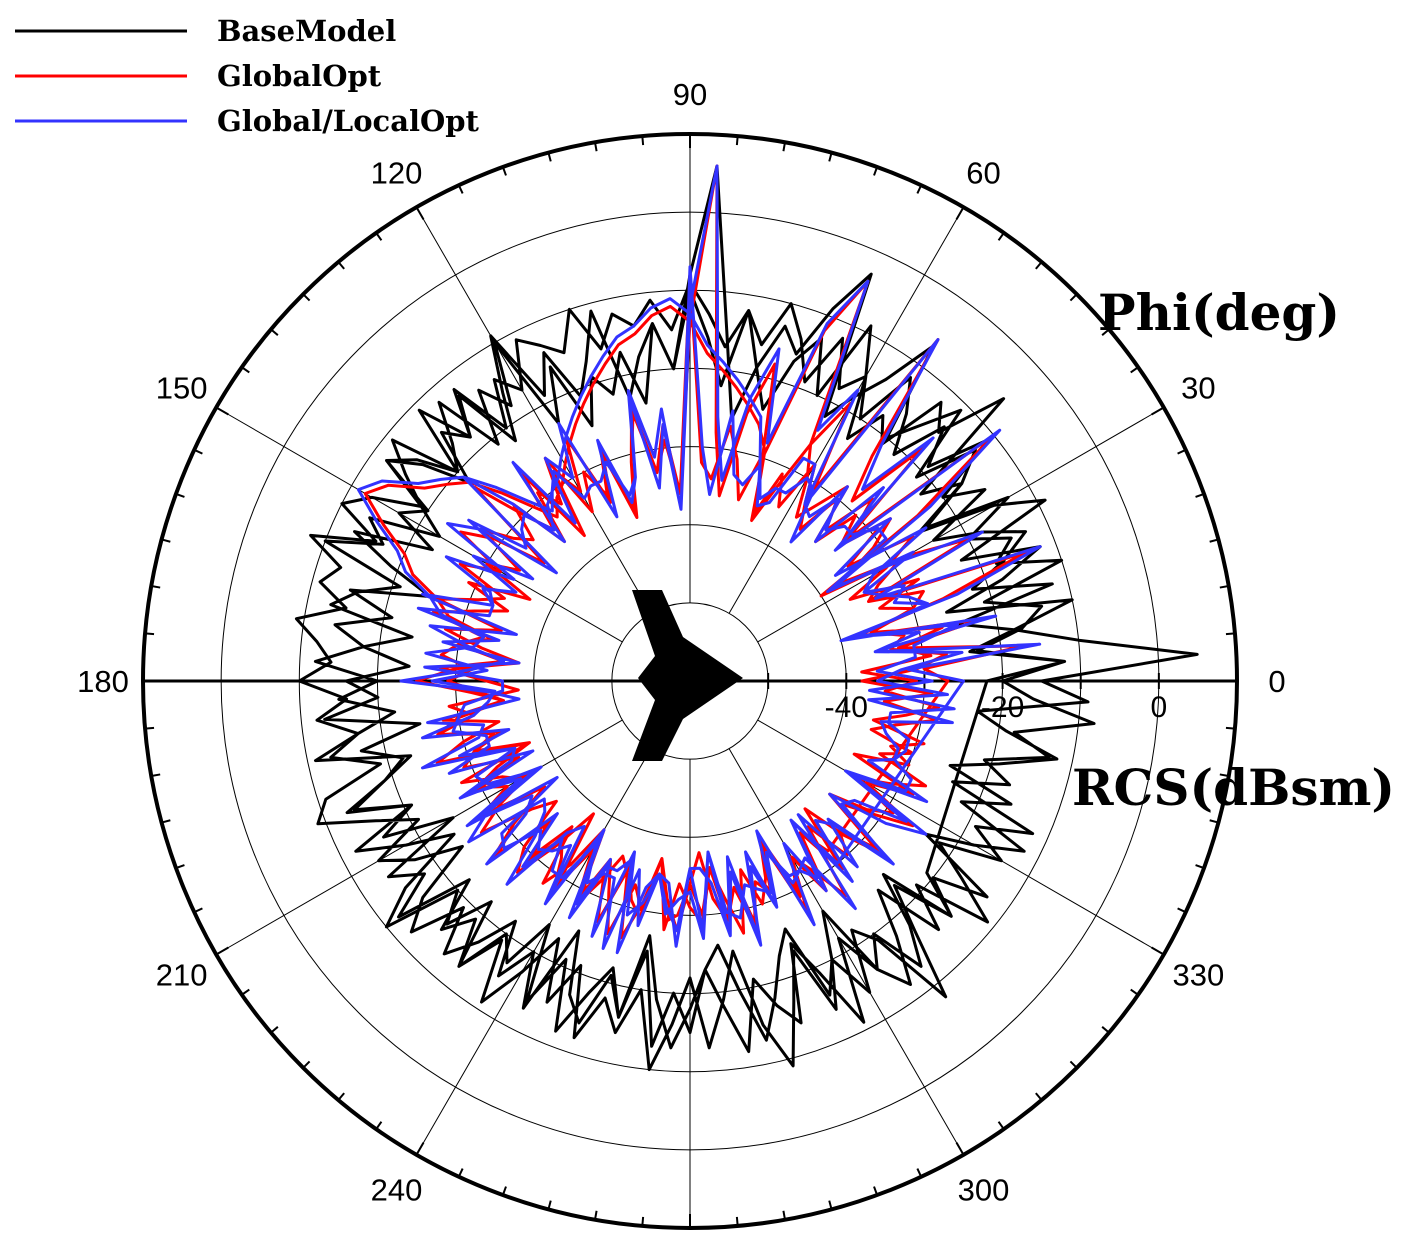 Image resolution: width=1402 pixels, height=1255 pixels. I want to click on theta-tick-label: 330, so click(1198, 975).